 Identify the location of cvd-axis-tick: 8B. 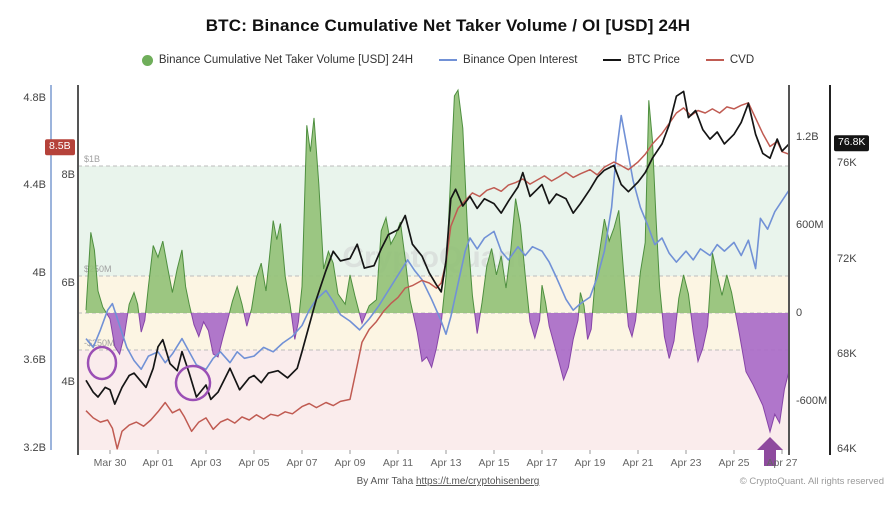
(68, 175).